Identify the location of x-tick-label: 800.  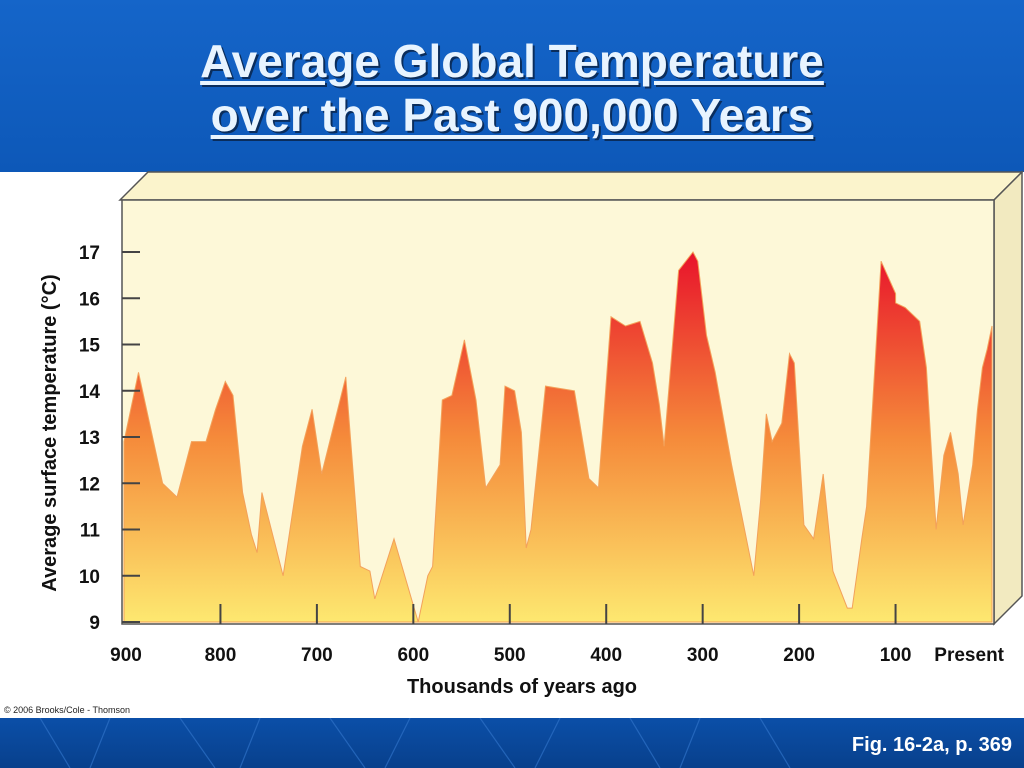
(221, 655).